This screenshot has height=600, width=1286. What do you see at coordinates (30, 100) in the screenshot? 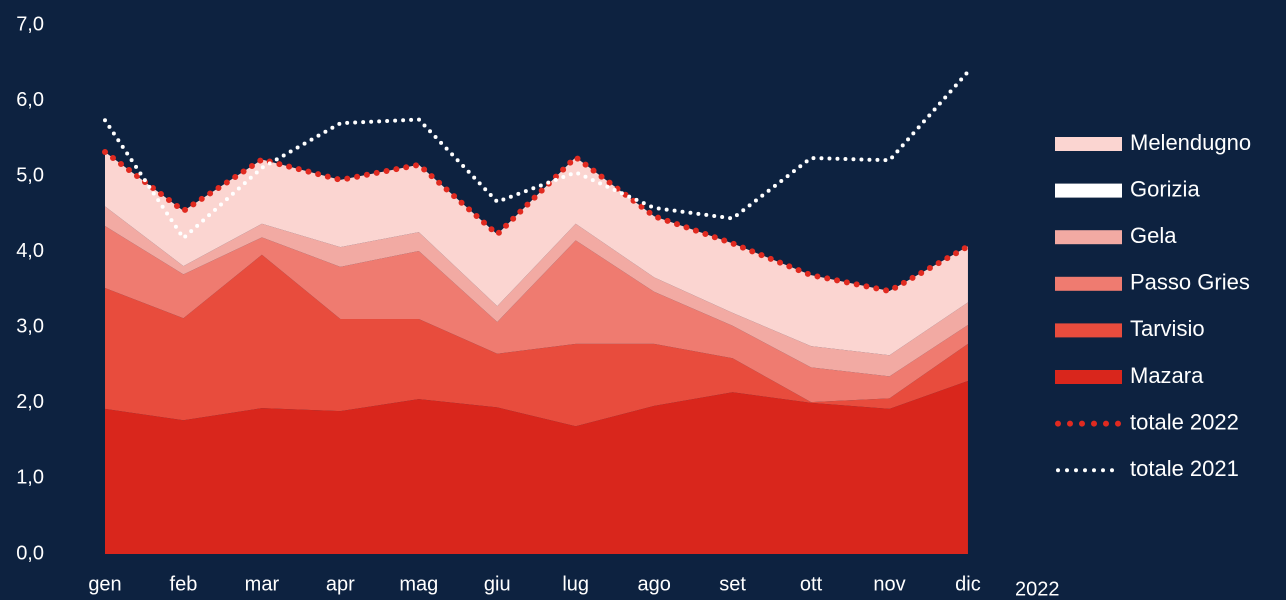
I see `y-tick-label: 6,0` at bounding box center [30, 100].